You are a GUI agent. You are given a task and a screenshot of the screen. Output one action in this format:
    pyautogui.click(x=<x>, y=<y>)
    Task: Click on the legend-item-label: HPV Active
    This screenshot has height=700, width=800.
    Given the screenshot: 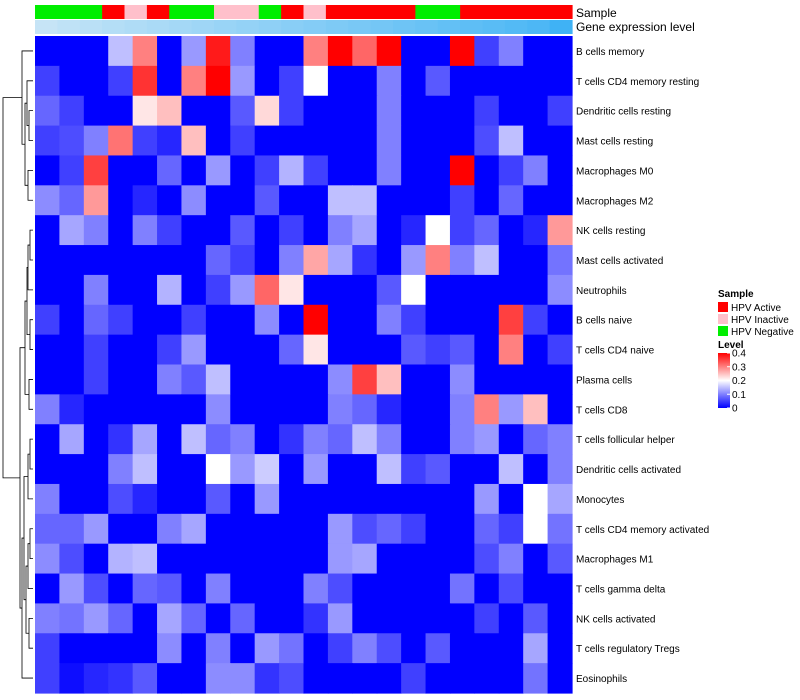 What is the action you would take?
    pyautogui.click(x=756, y=308)
    